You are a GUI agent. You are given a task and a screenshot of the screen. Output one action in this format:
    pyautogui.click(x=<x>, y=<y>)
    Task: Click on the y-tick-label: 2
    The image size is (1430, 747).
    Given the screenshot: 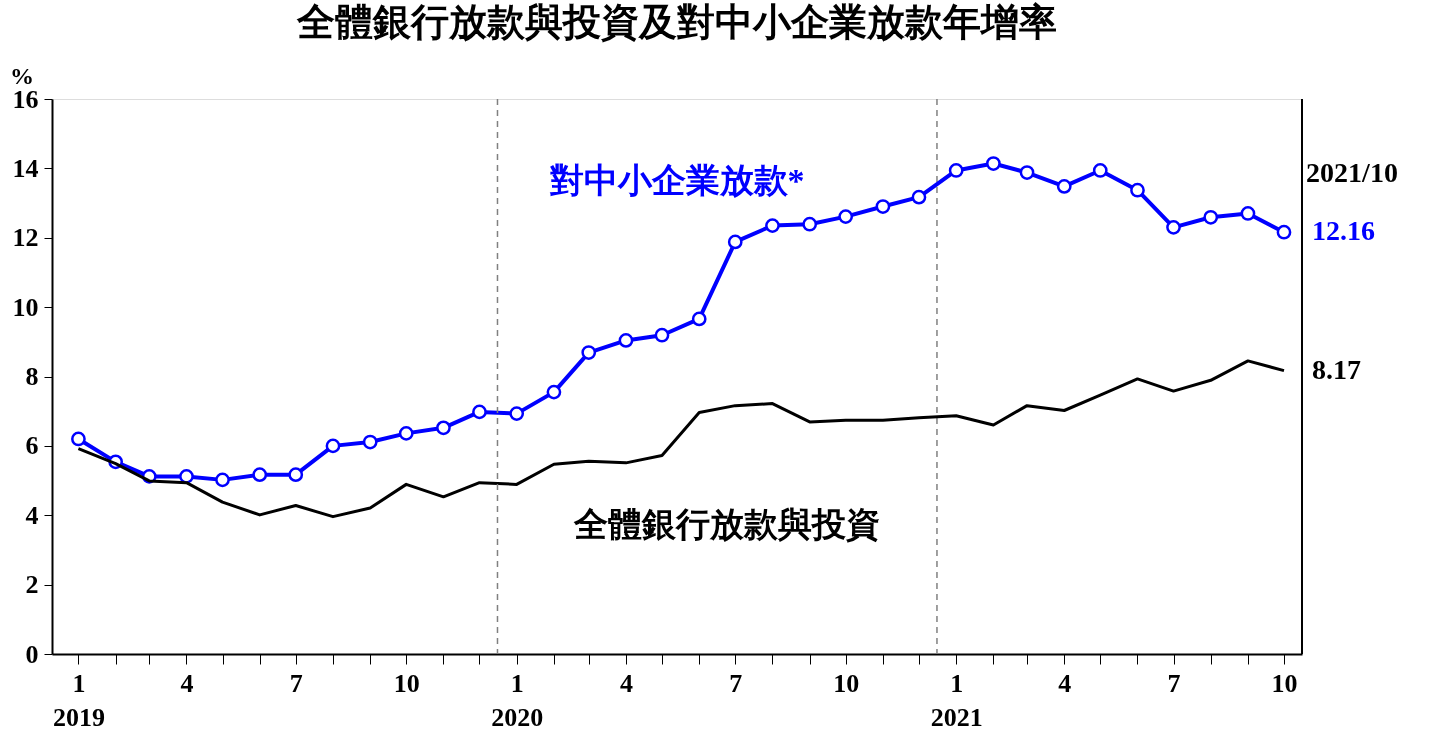 What is the action you would take?
    pyautogui.click(x=32, y=585)
    